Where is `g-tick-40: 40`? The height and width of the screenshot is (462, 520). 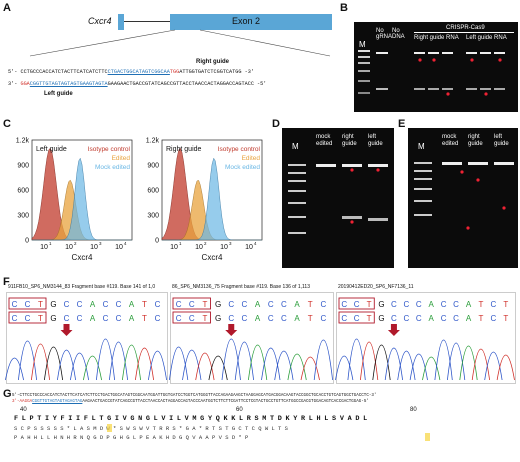 g-tick-40: 40 is located at coordinates (23, 410).